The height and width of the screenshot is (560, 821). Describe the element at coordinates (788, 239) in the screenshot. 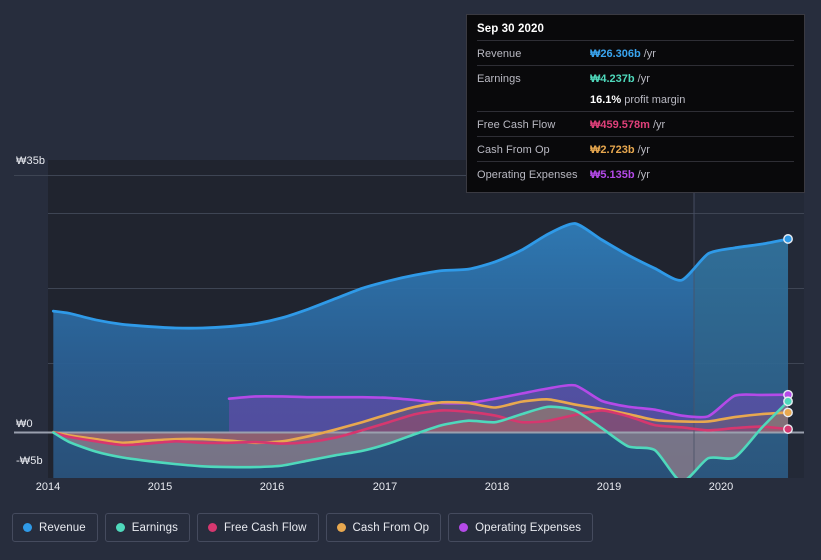

I see `endpoint-marker-revenue` at that location.